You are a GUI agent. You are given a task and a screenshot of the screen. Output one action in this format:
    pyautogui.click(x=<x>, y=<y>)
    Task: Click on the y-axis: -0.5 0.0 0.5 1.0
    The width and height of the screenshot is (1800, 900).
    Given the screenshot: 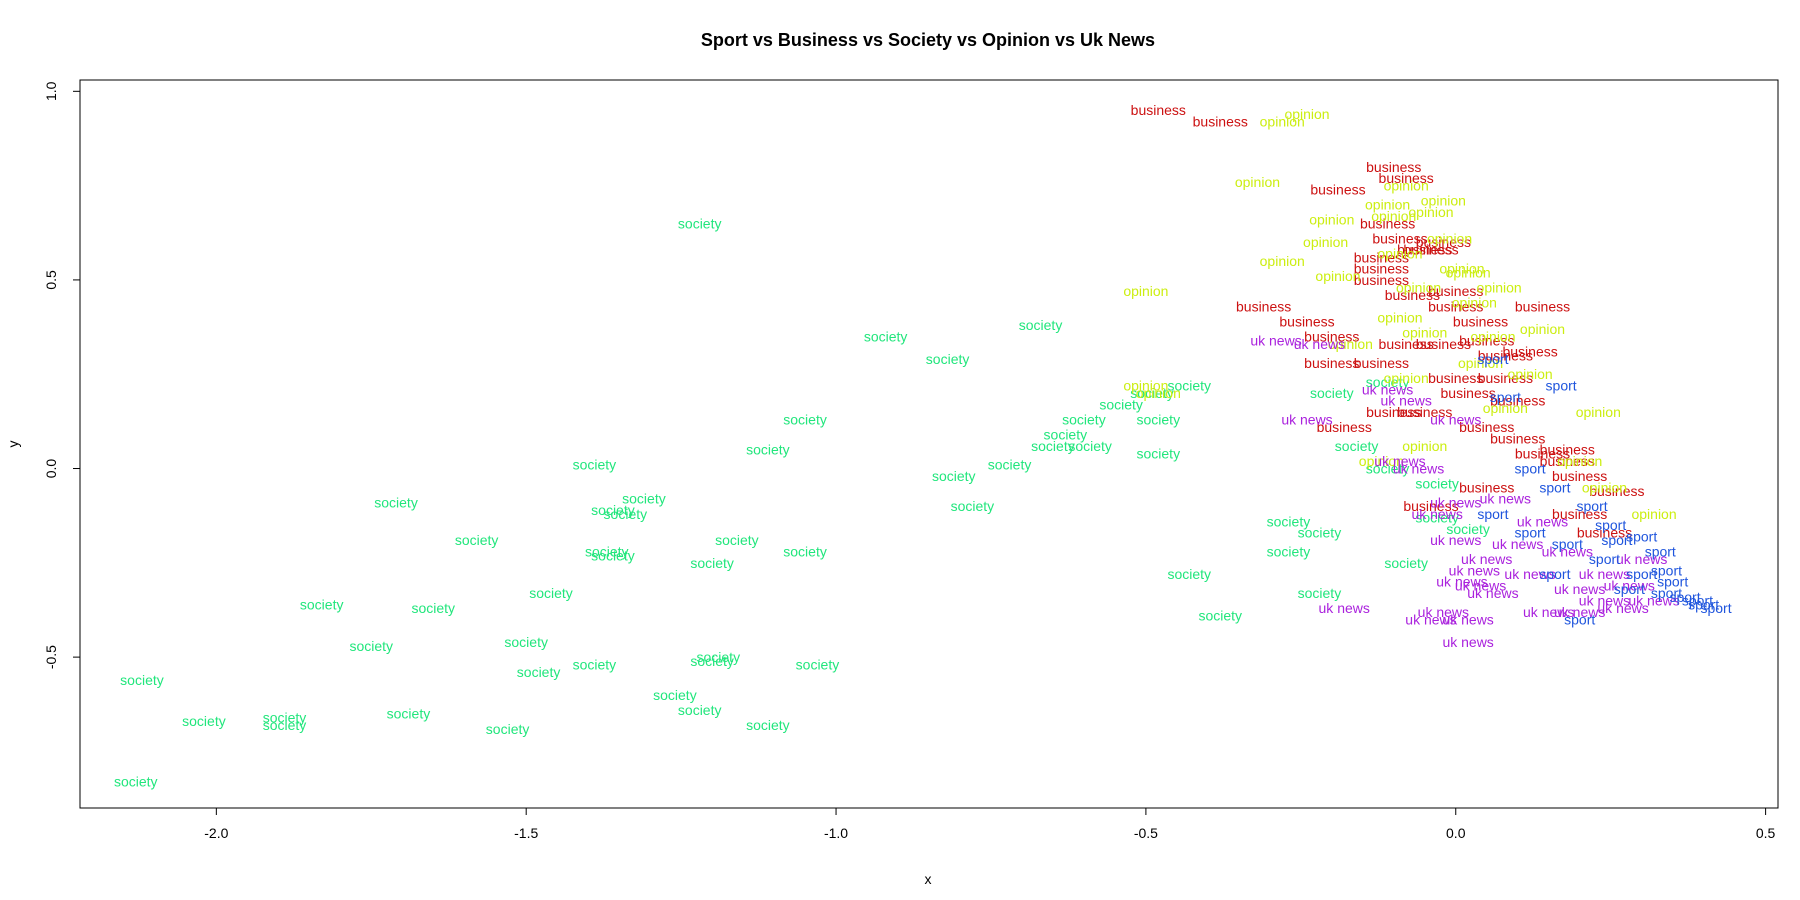 What is the action you would take?
    pyautogui.click(x=62, y=375)
    